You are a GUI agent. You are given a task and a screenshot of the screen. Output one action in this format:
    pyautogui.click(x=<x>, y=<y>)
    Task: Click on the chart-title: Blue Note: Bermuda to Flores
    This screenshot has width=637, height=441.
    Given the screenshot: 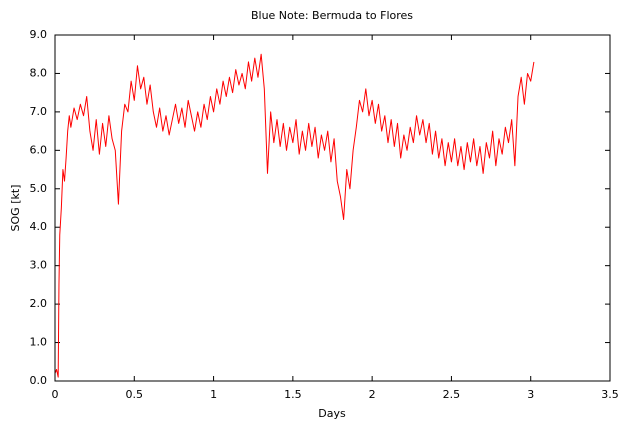 What is the action you would take?
    pyautogui.click(x=332, y=15)
    